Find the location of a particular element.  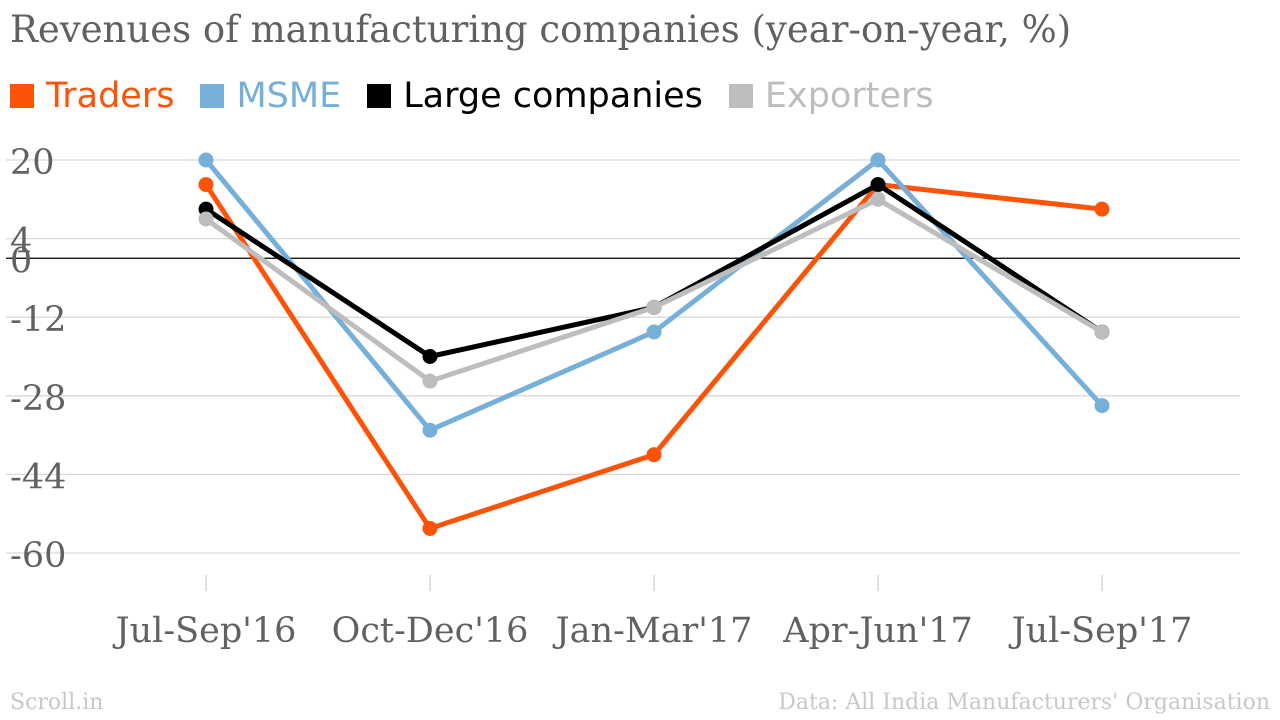

x-tick-label: Jan-Mar'17 is located at coordinates (653, 631).